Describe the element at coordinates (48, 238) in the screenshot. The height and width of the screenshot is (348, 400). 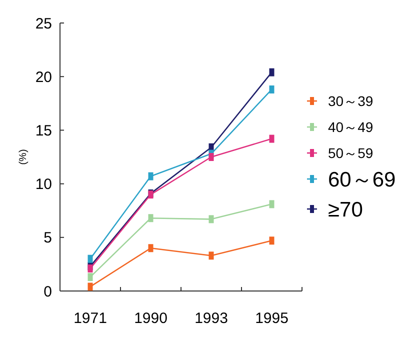
I see `y-tick-label: 5` at that location.